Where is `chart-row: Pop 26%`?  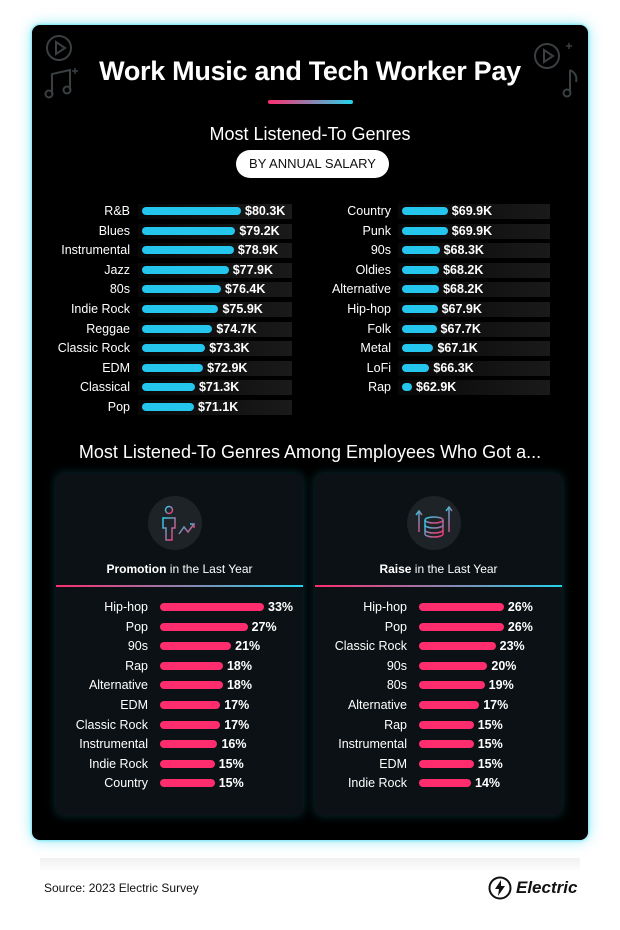 chart-row: Pop 26% is located at coordinates (438, 627).